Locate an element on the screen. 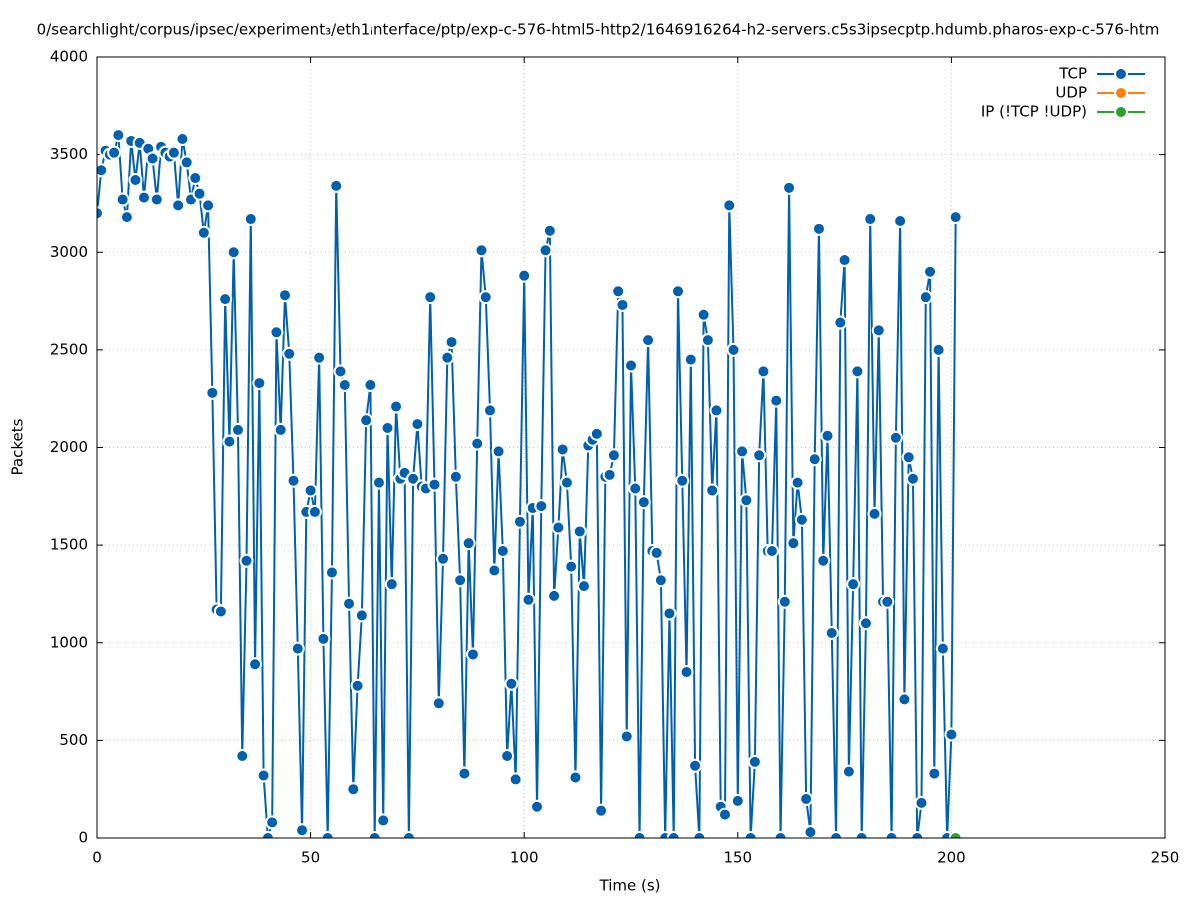  x-axis-label: Time (s) is located at coordinates (630, 886).